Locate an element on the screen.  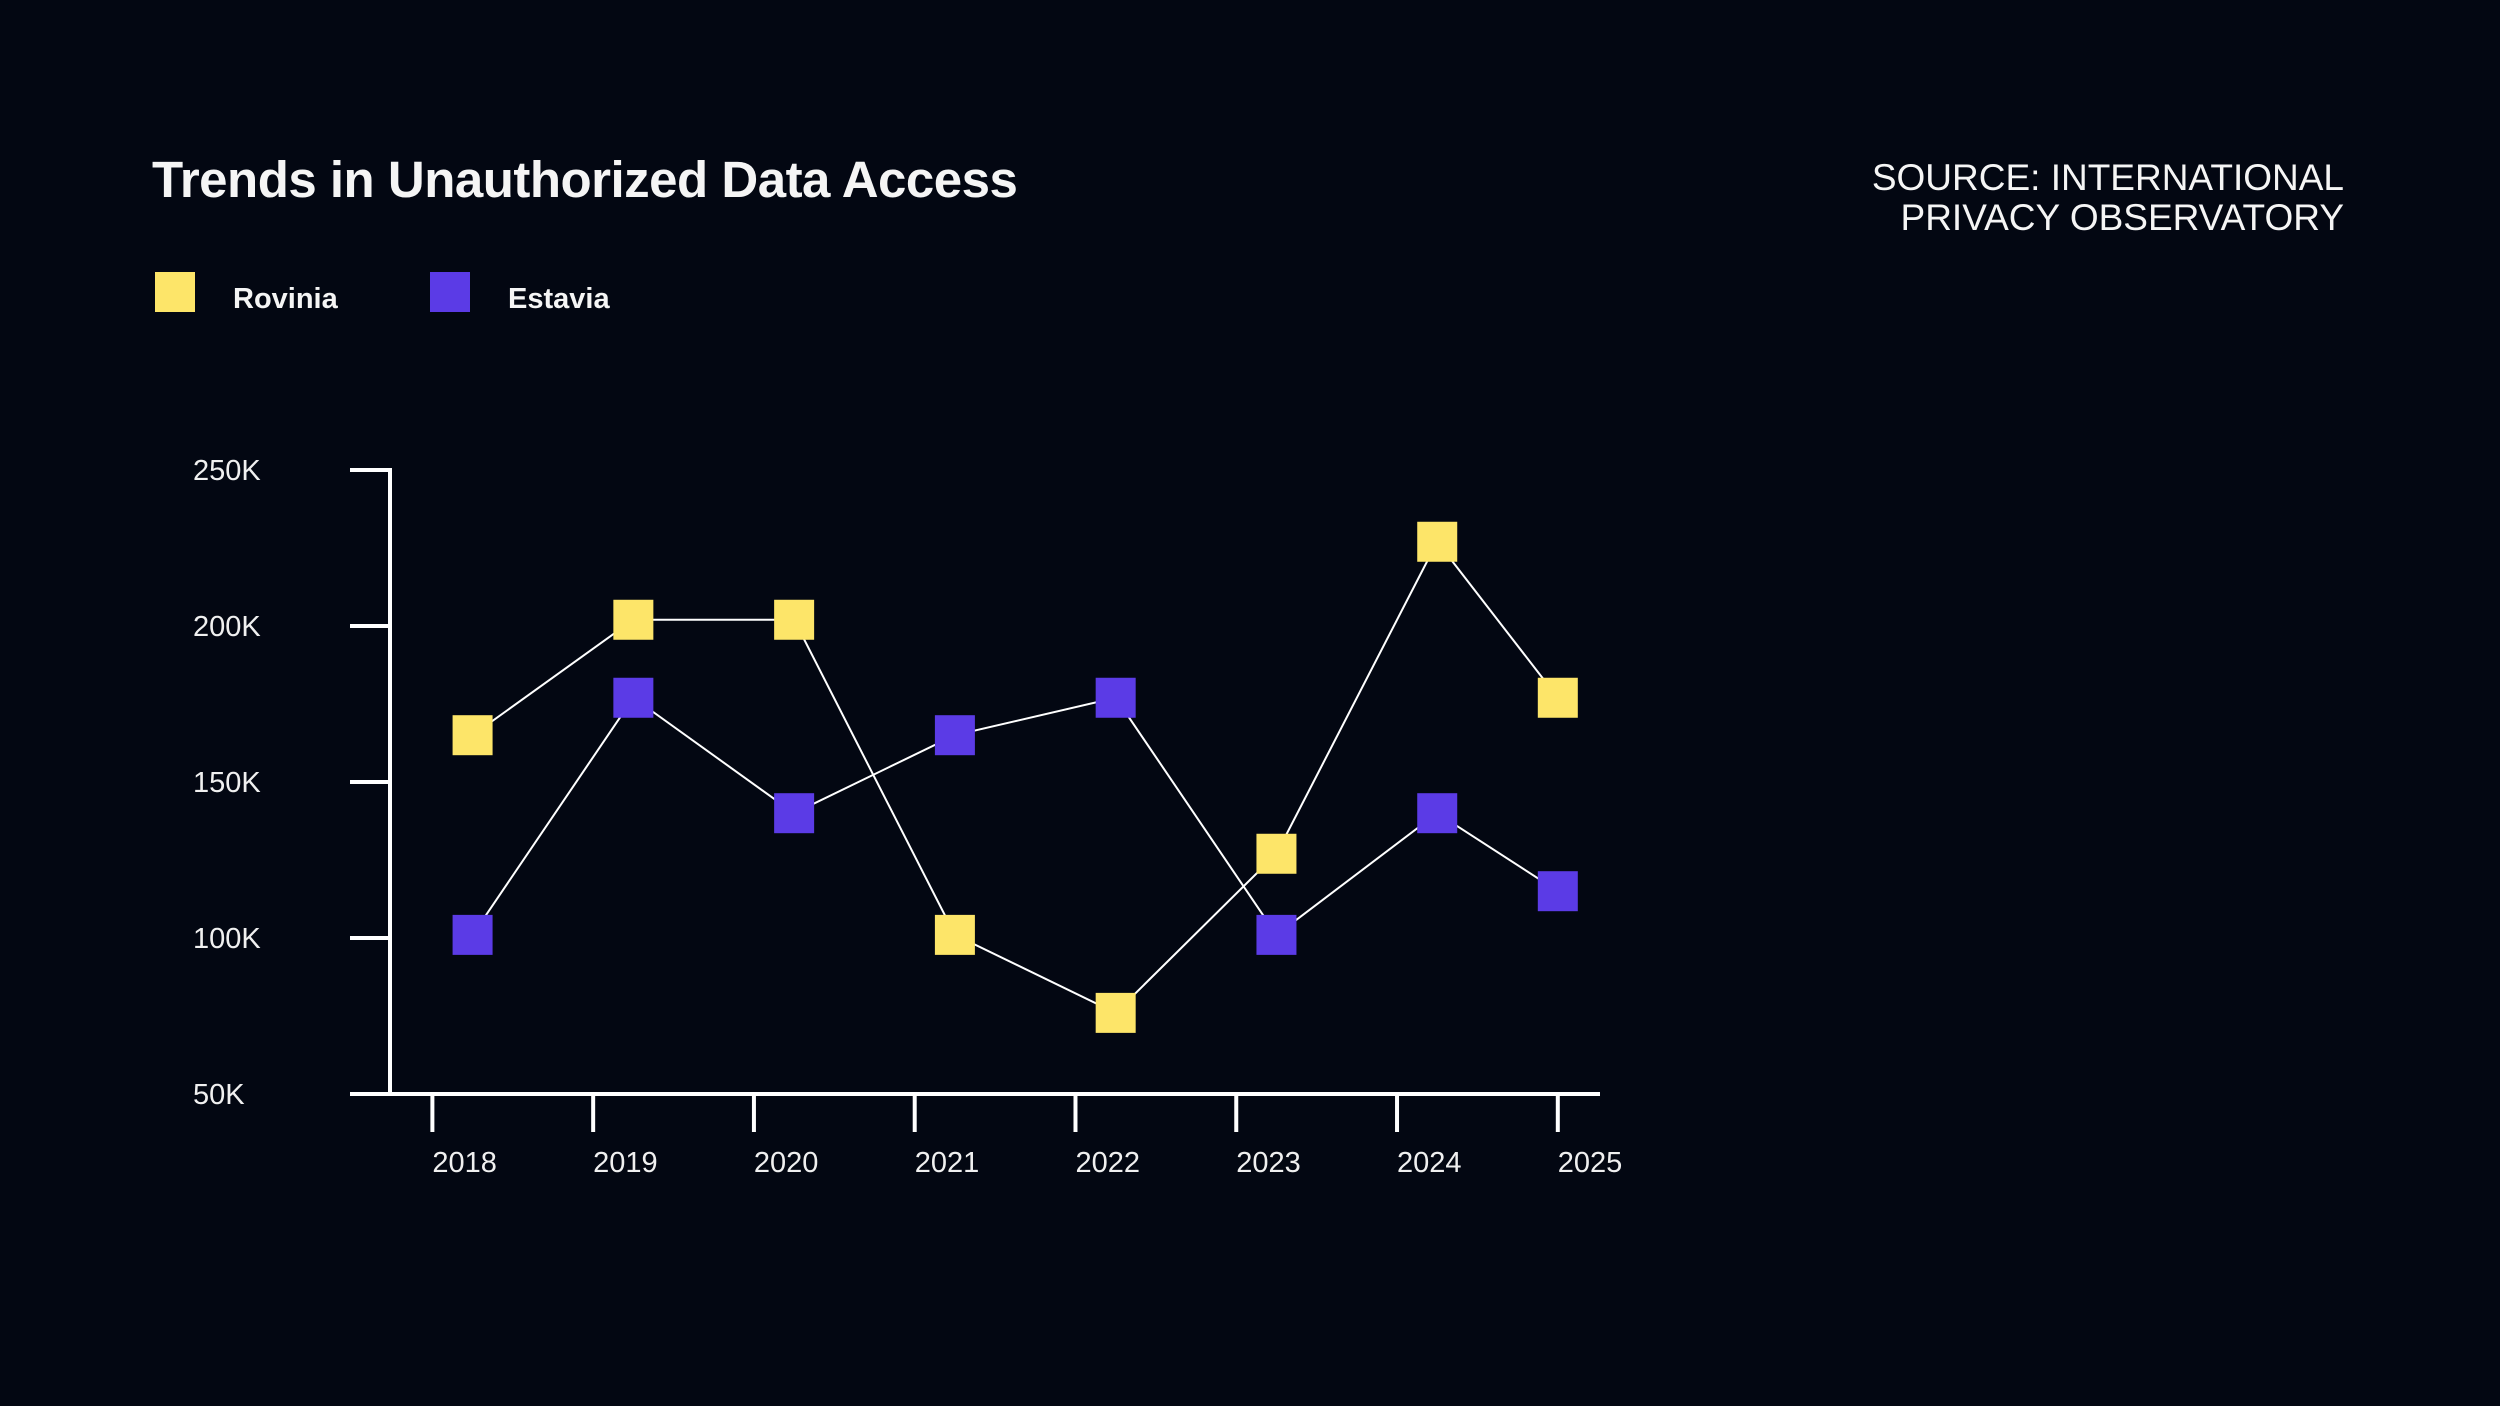
y-tick-label: 50K is located at coordinates (219, 1095).